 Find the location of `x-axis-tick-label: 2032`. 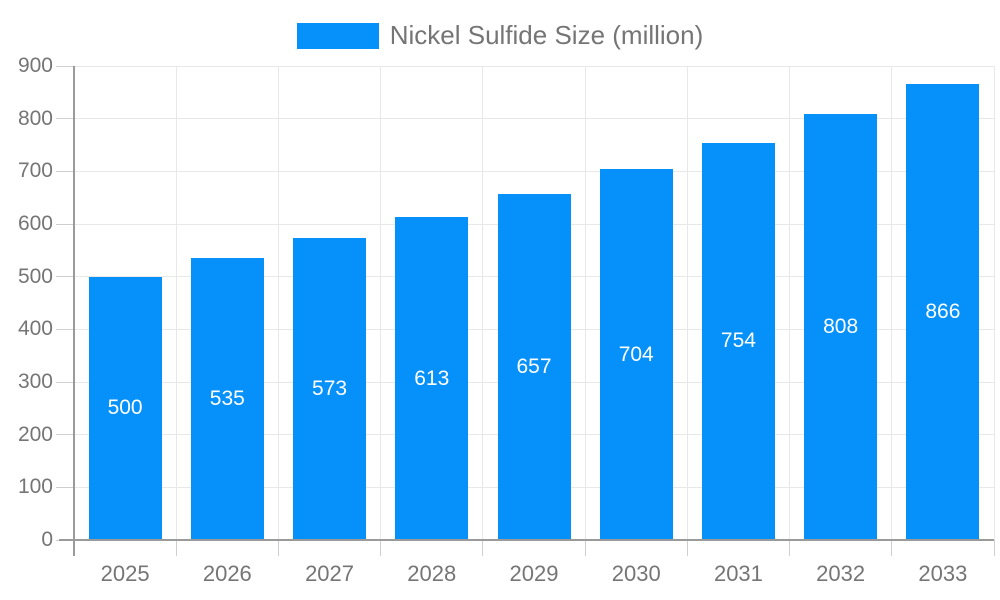

x-axis-tick-label: 2032 is located at coordinates (841, 573).